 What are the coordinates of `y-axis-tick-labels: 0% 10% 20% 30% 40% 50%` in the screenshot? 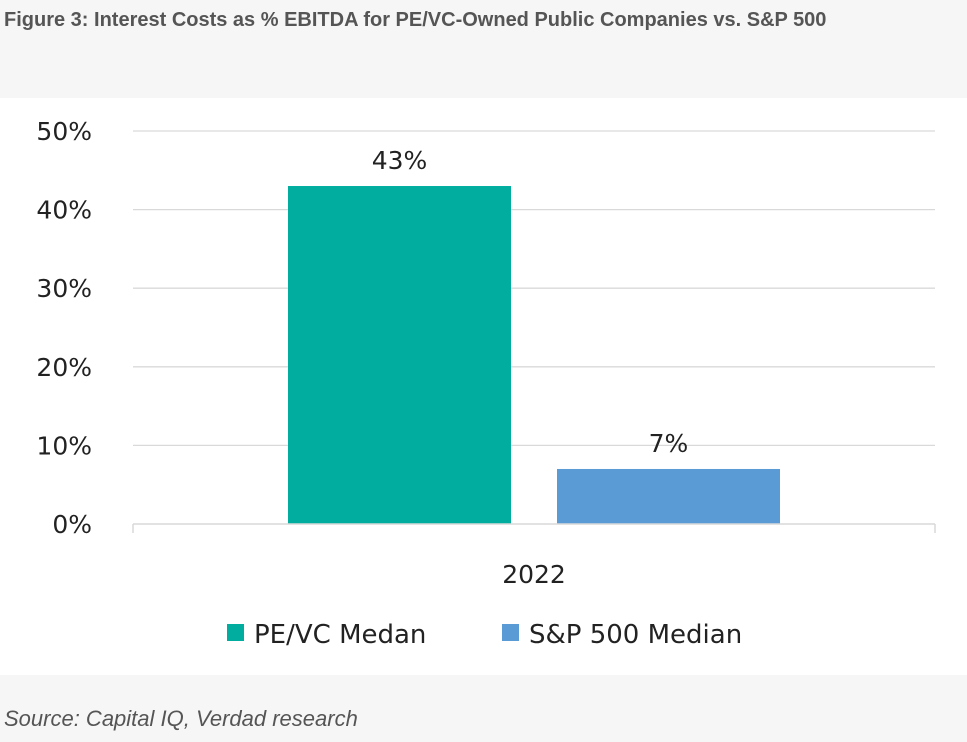 It's located at (64, 328).